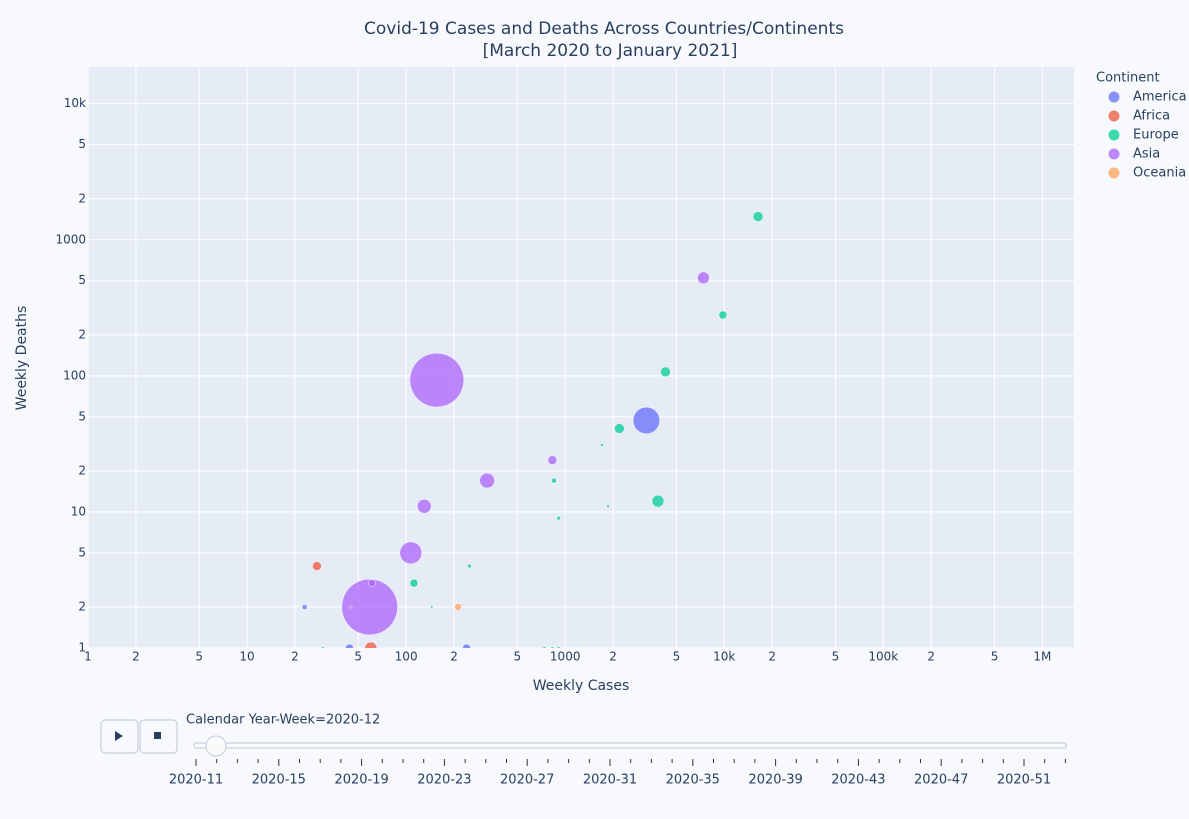 This screenshot has width=1189, height=819. I want to click on play-icon, so click(119, 736).